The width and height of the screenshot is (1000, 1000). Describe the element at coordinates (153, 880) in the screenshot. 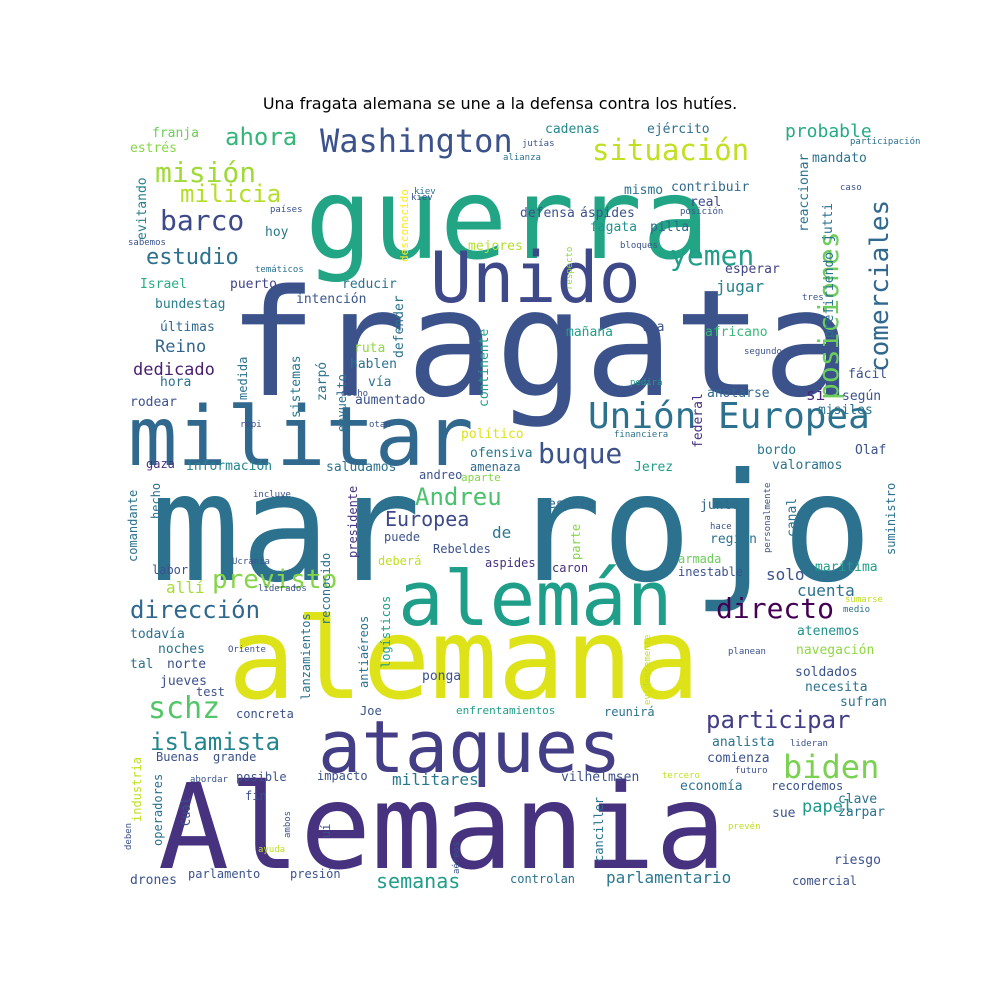

I see `word-drones: drones` at that location.